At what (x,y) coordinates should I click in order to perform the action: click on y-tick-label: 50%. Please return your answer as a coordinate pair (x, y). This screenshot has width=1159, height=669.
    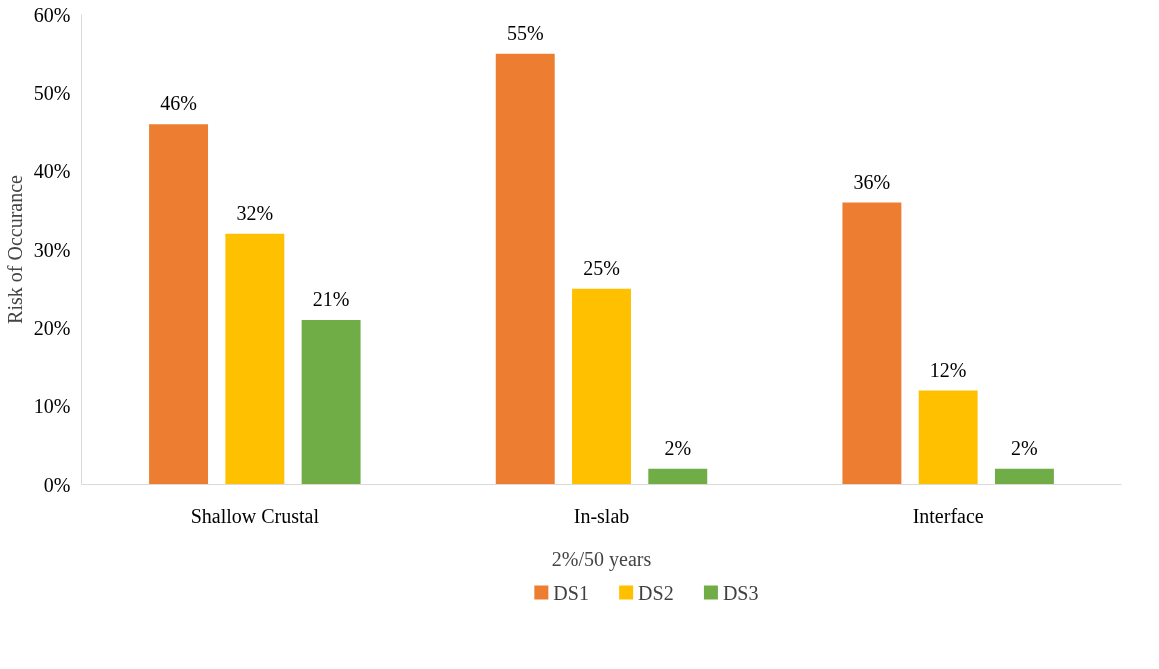
    Looking at the image, I should click on (52, 92).